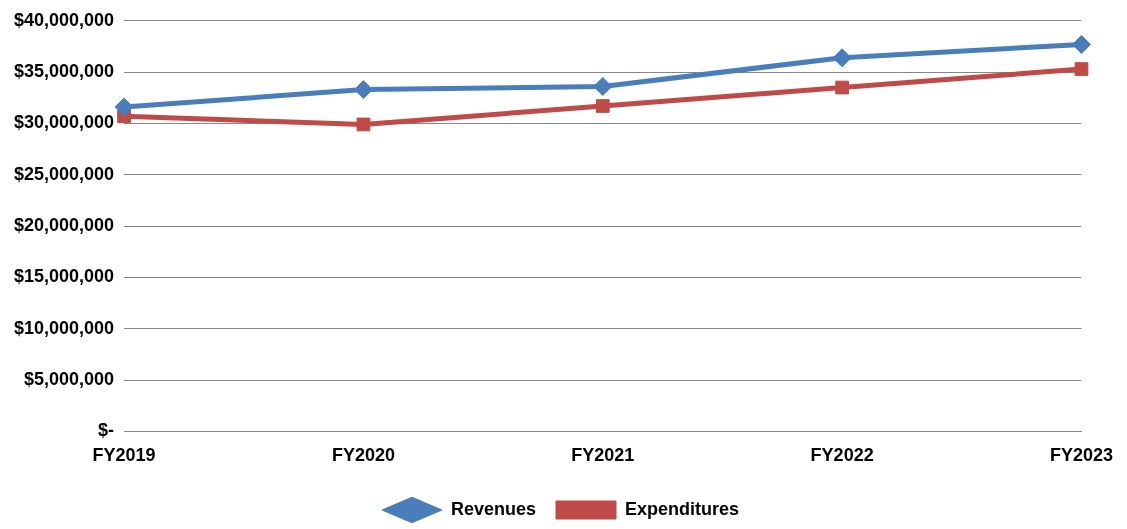 This screenshot has height=529, width=1127. What do you see at coordinates (682, 508) in the screenshot?
I see `legend-label: Expenditures` at bounding box center [682, 508].